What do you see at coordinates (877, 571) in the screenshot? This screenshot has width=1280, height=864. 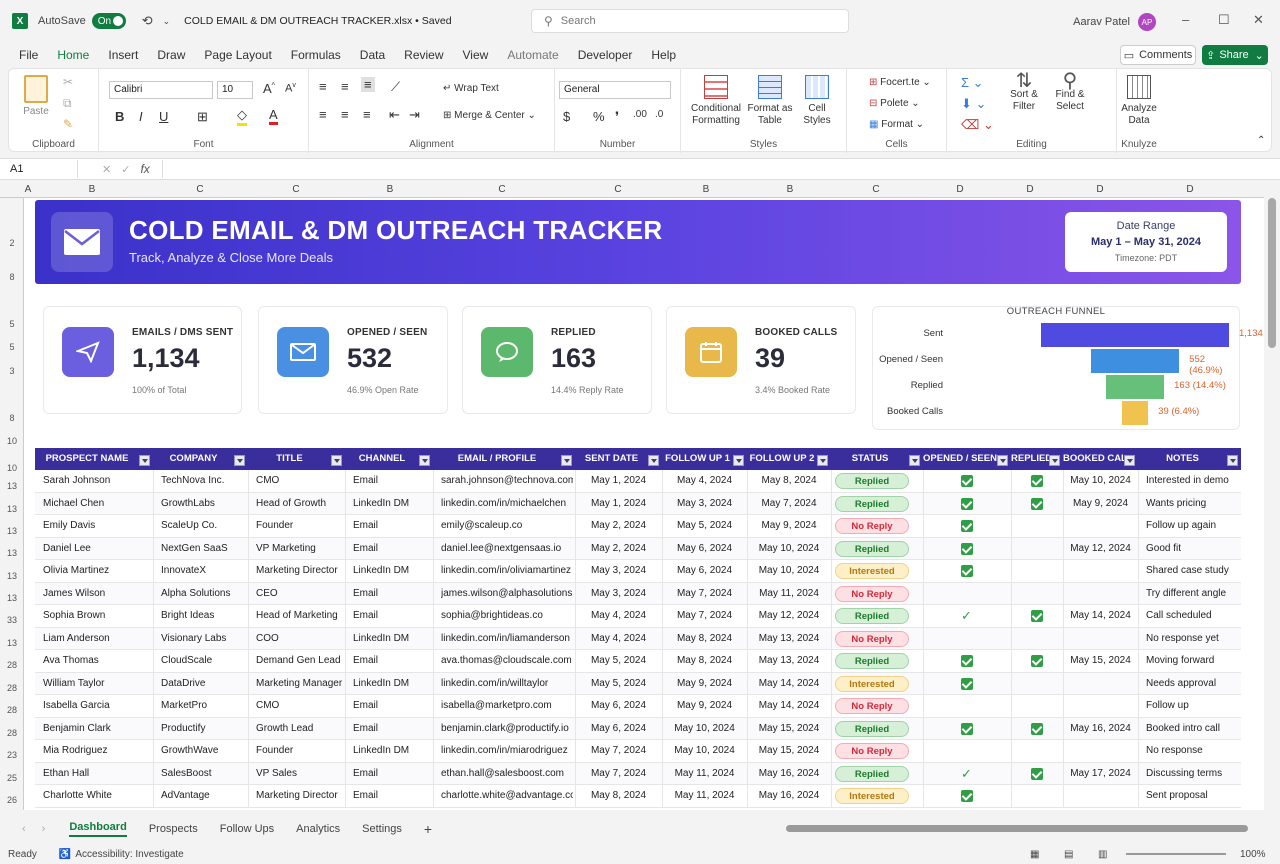 I see `status-cell: Interested` at bounding box center [877, 571].